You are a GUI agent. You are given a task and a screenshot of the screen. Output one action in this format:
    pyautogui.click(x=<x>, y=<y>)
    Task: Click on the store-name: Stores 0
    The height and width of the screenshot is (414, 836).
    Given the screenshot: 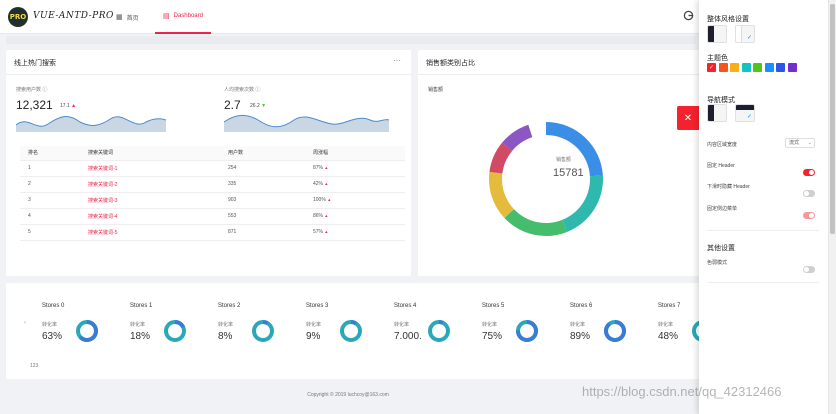 What is the action you would take?
    pyautogui.click(x=53, y=306)
    